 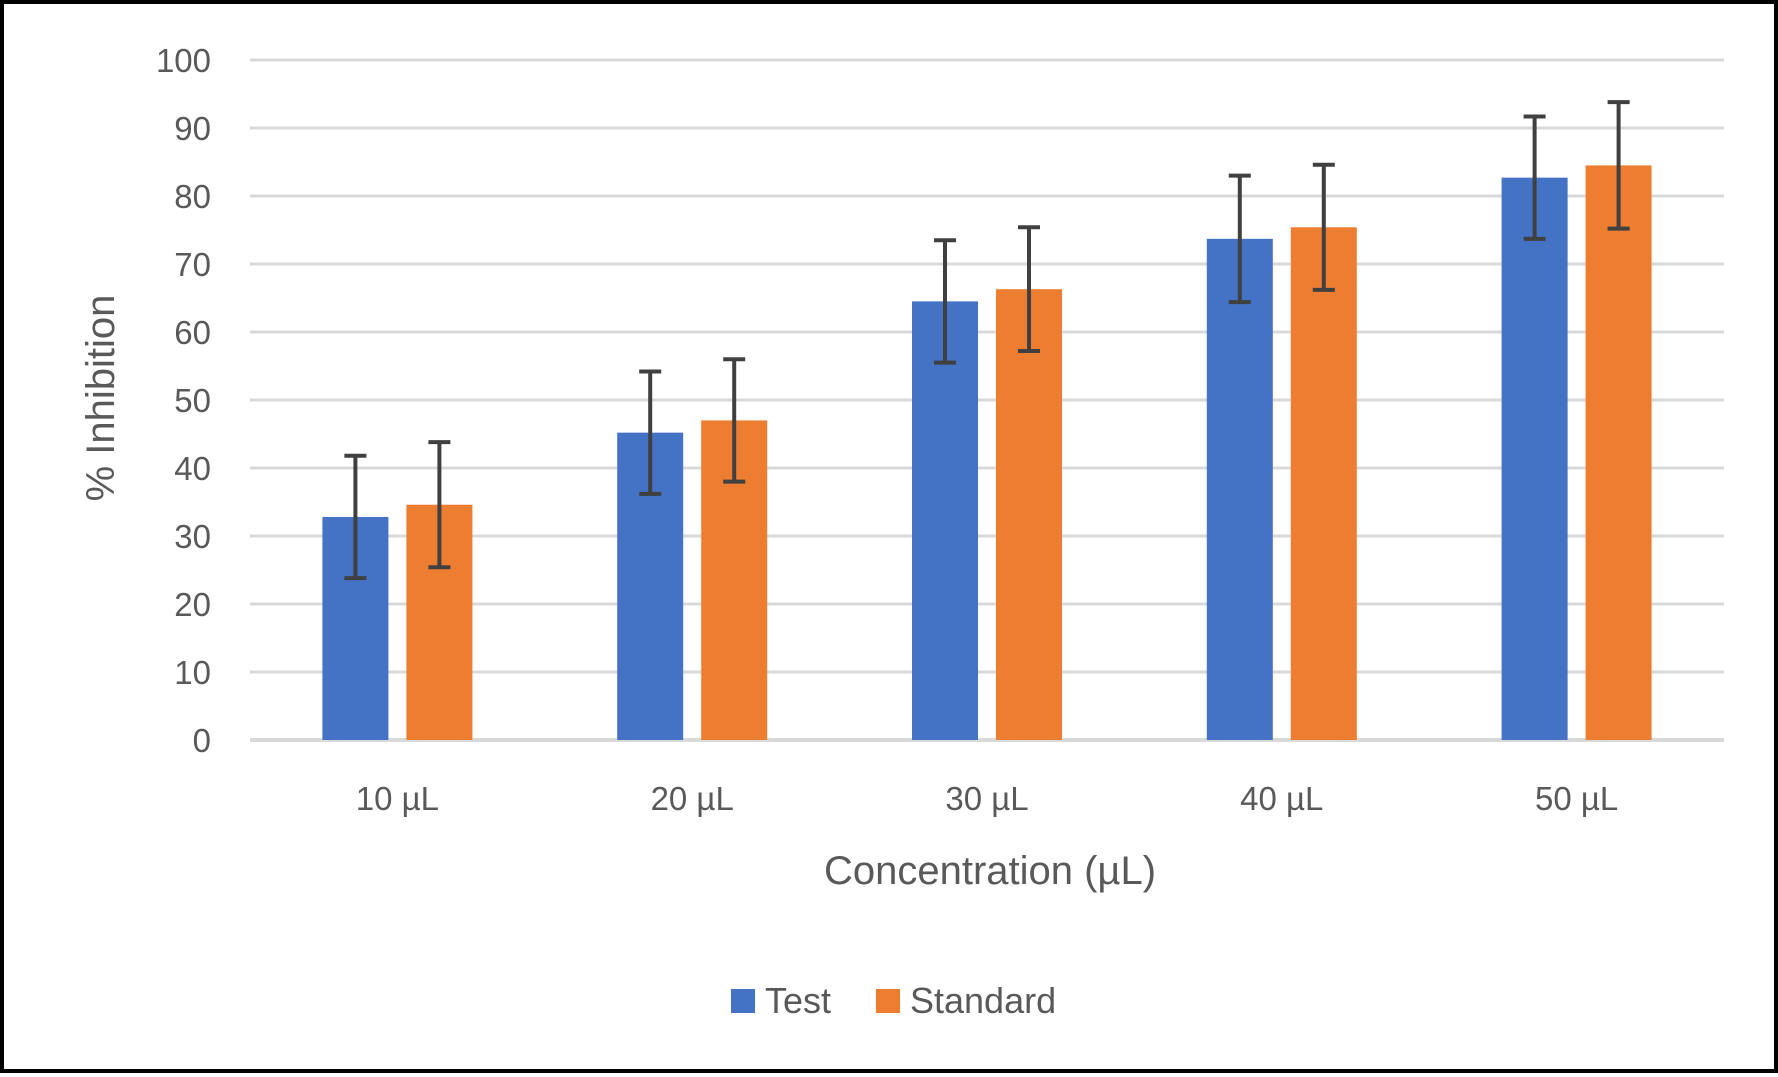 What do you see at coordinates (192, 672) in the screenshot?
I see `y-tick-label-10: 10` at bounding box center [192, 672].